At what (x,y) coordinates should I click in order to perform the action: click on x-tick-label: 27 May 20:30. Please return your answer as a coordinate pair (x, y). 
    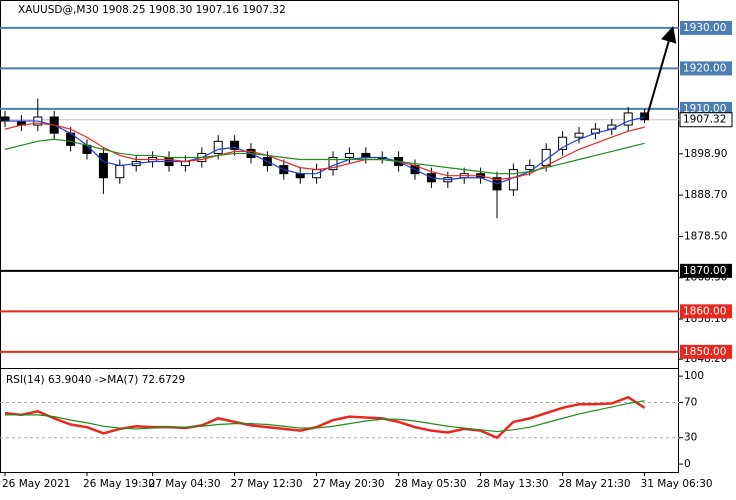
    Looking at the image, I should click on (349, 484).